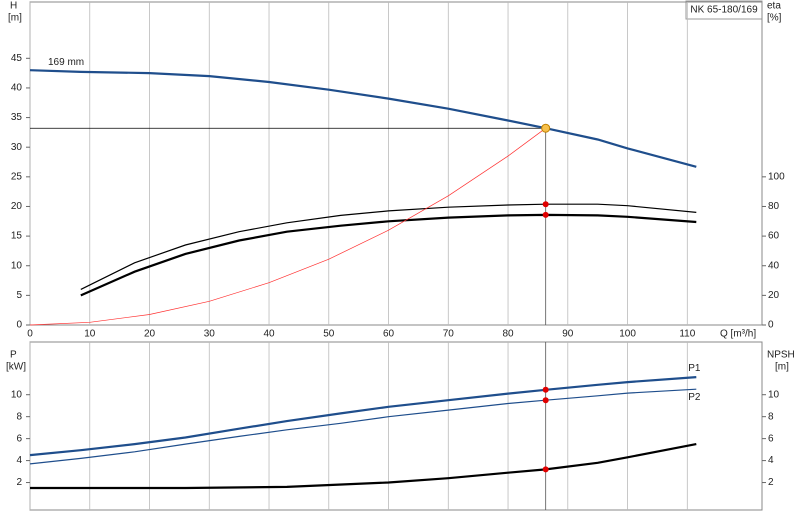 The image size is (800, 520). What do you see at coordinates (776, 176) in the screenshot?
I see `y2-tick-label: 100` at bounding box center [776, 176].